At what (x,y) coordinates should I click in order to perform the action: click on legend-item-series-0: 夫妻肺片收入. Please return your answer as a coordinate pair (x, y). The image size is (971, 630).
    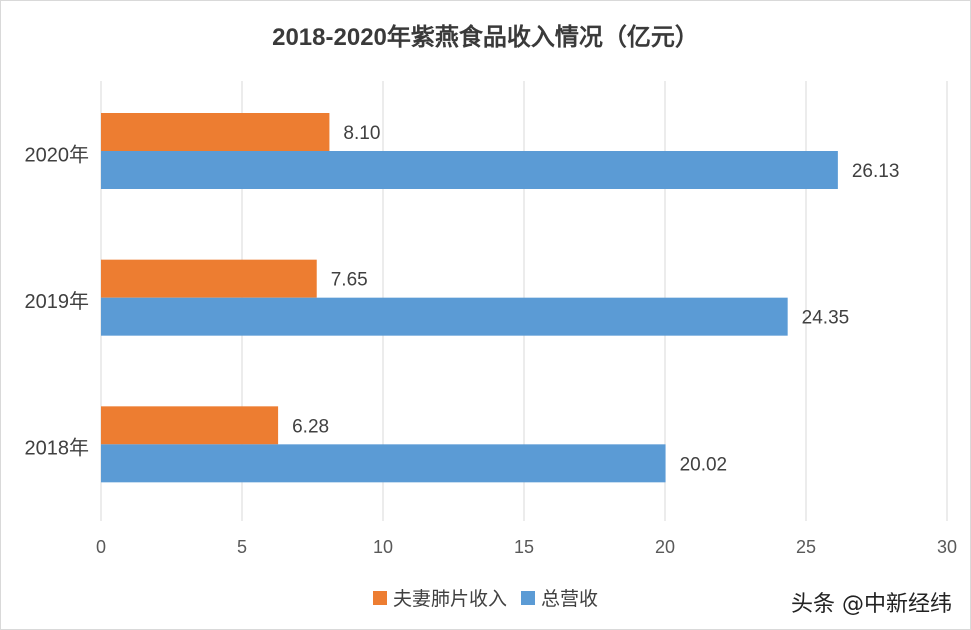
    Looking at the image, I should click on (439, 597).